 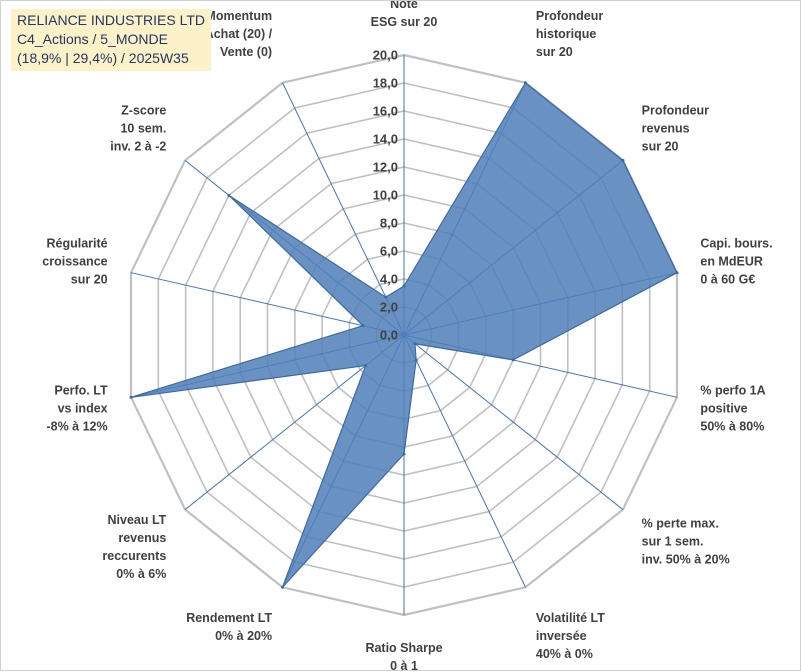 What do you see at coordinates (389, 307) in the screenshot?
I see `radial-tick-label: 2,0` at bounding box center [389, 307].